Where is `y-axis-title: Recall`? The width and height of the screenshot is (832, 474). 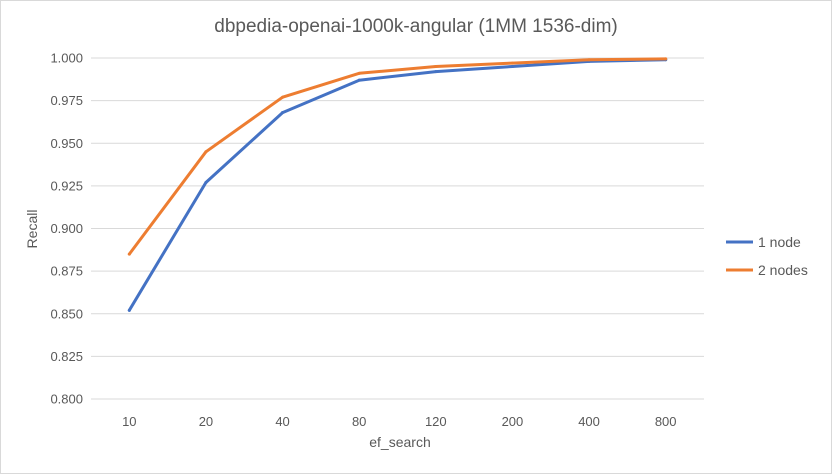
y-axis-title: Recall is located at coordinates (32, 229).